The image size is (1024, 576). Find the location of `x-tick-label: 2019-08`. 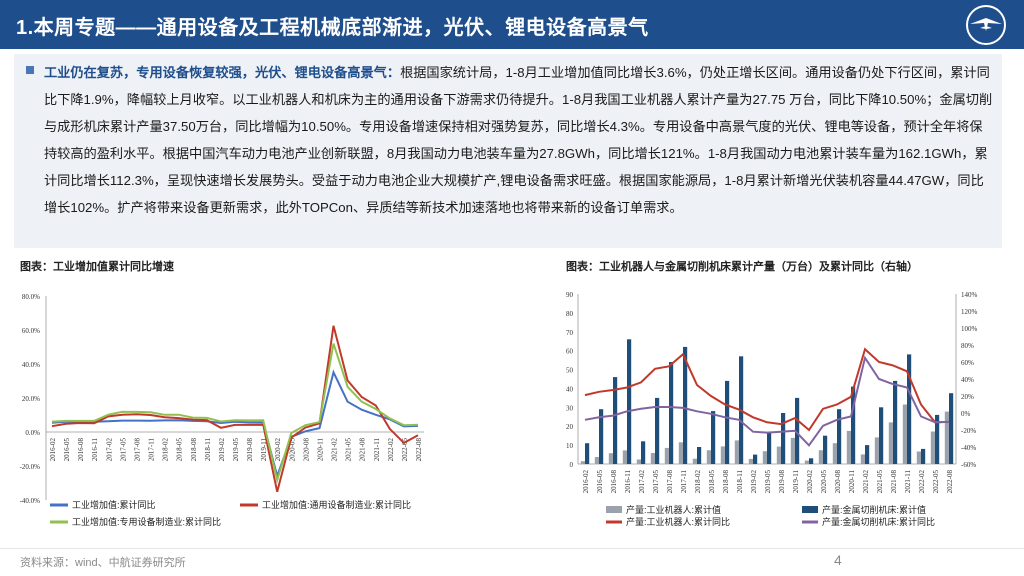

x-tick-label: 2019-08 is located at coordinates (250, 450).